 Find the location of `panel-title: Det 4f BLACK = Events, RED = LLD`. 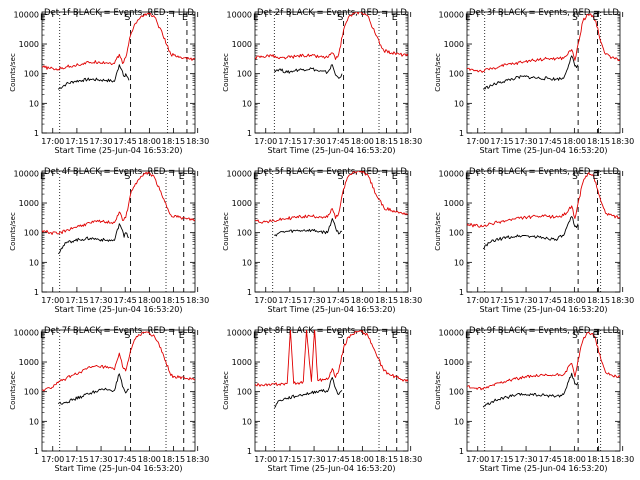

panel-title: Det 4f BLACK = Events, RED = LLD is located at coordinates (119, 172).